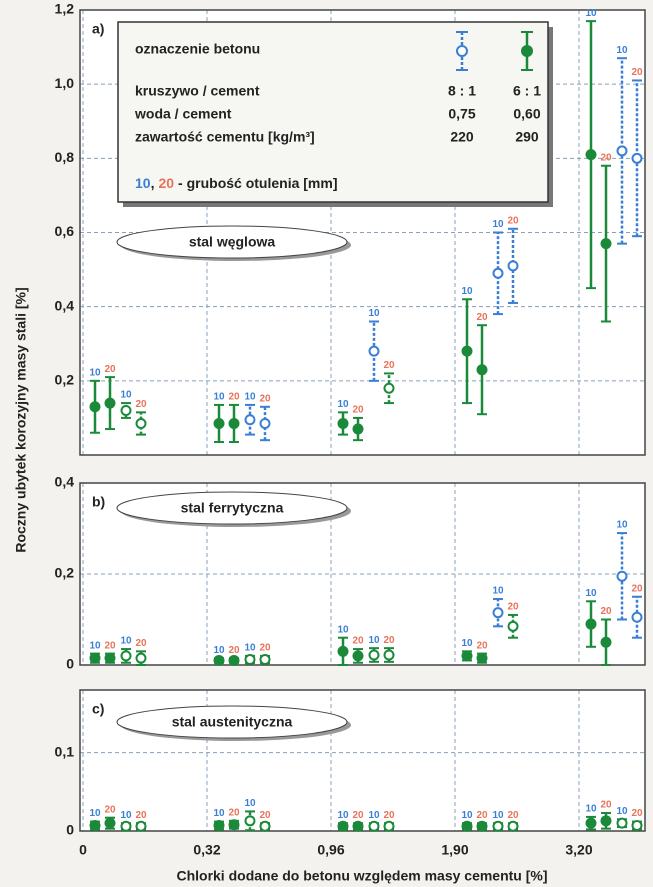  What do you see at coordinates (83, 850) in the screenshot?
I see `x-tick-label: 0` at bounding box center [83, 850].